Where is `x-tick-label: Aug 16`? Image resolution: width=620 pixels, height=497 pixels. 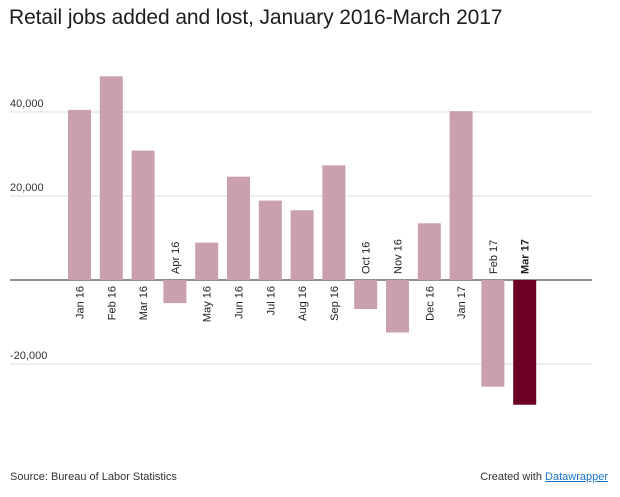 x-tick-label: Aug 16 is located at coordinates (303, 303).